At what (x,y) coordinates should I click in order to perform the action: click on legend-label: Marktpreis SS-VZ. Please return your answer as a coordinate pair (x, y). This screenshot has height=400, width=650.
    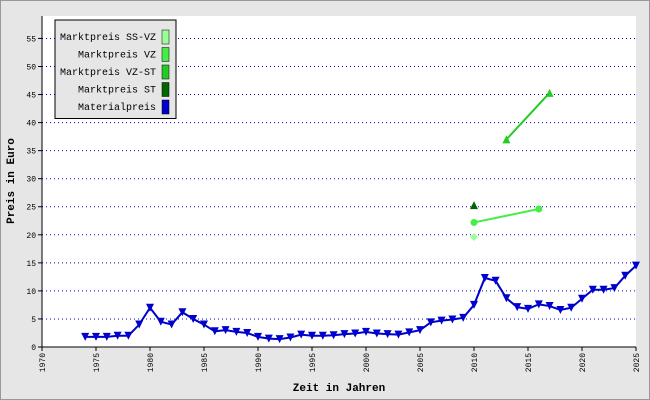
    Looking at the image, I should click on (108, 38).